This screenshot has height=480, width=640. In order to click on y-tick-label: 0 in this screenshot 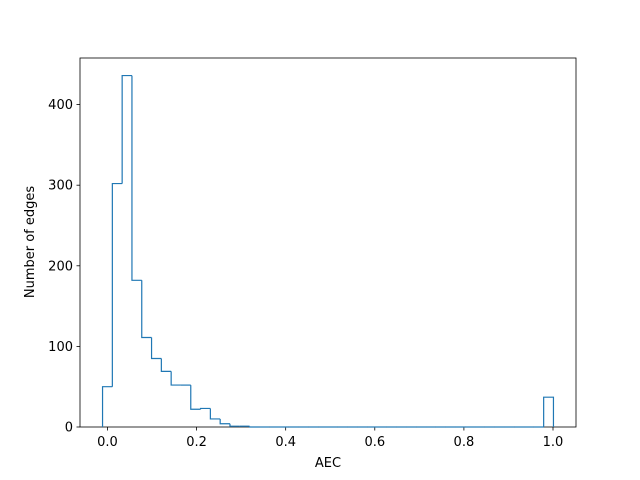, I will do `click(69, 428)`.